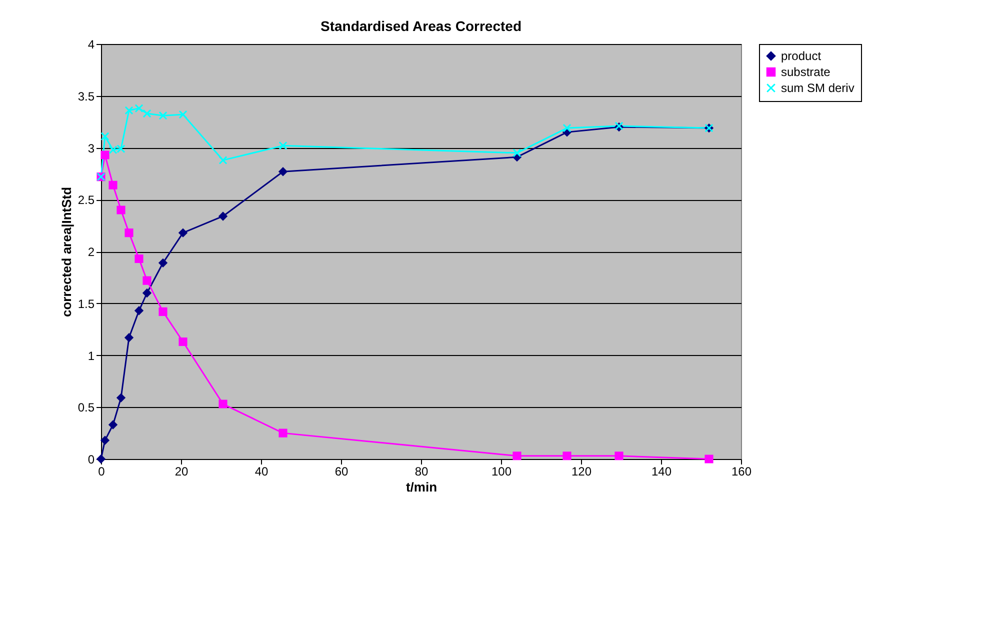  Describe the element at coordinates (801, 56) in the screenshot. I see `legend-label: product` at that location.